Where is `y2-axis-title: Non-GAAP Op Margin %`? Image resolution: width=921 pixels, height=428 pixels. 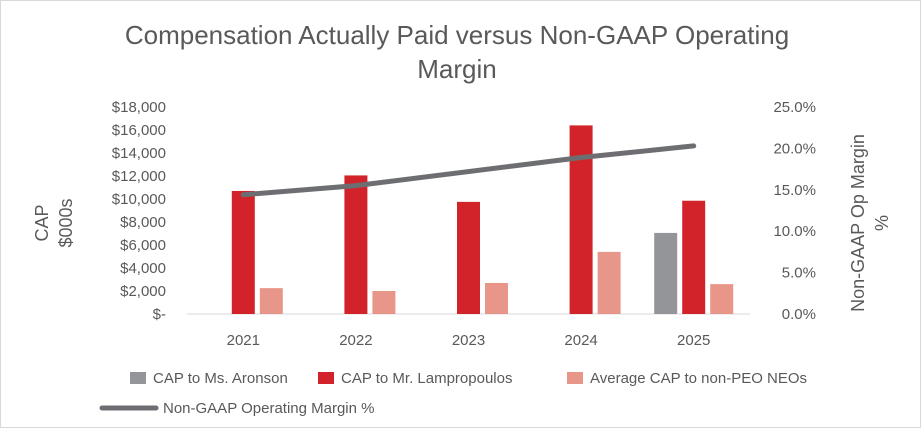
y2-axis-title: Non-GAAP Op Margin % is located at coordinates (870, 223).